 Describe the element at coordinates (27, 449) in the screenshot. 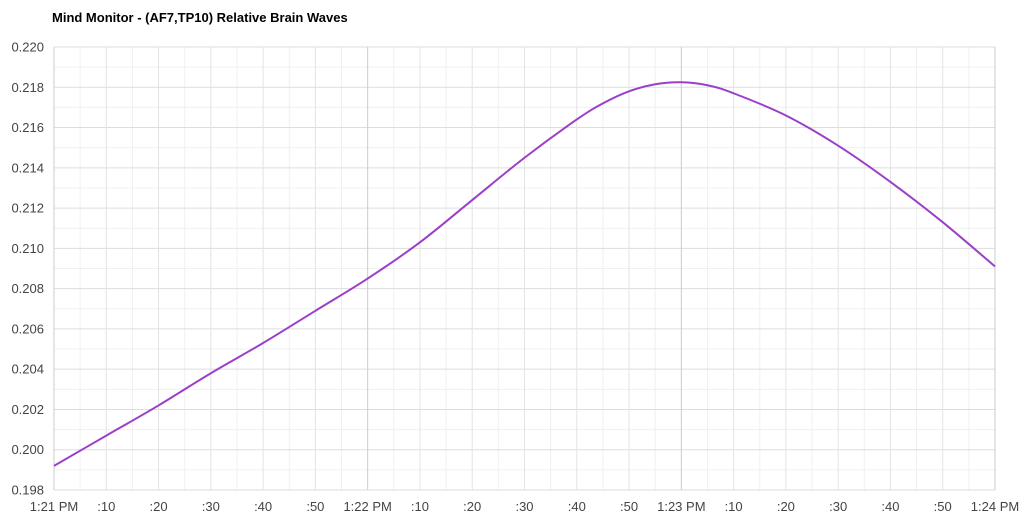

I see `y-tick-label: 0.200` at that location.